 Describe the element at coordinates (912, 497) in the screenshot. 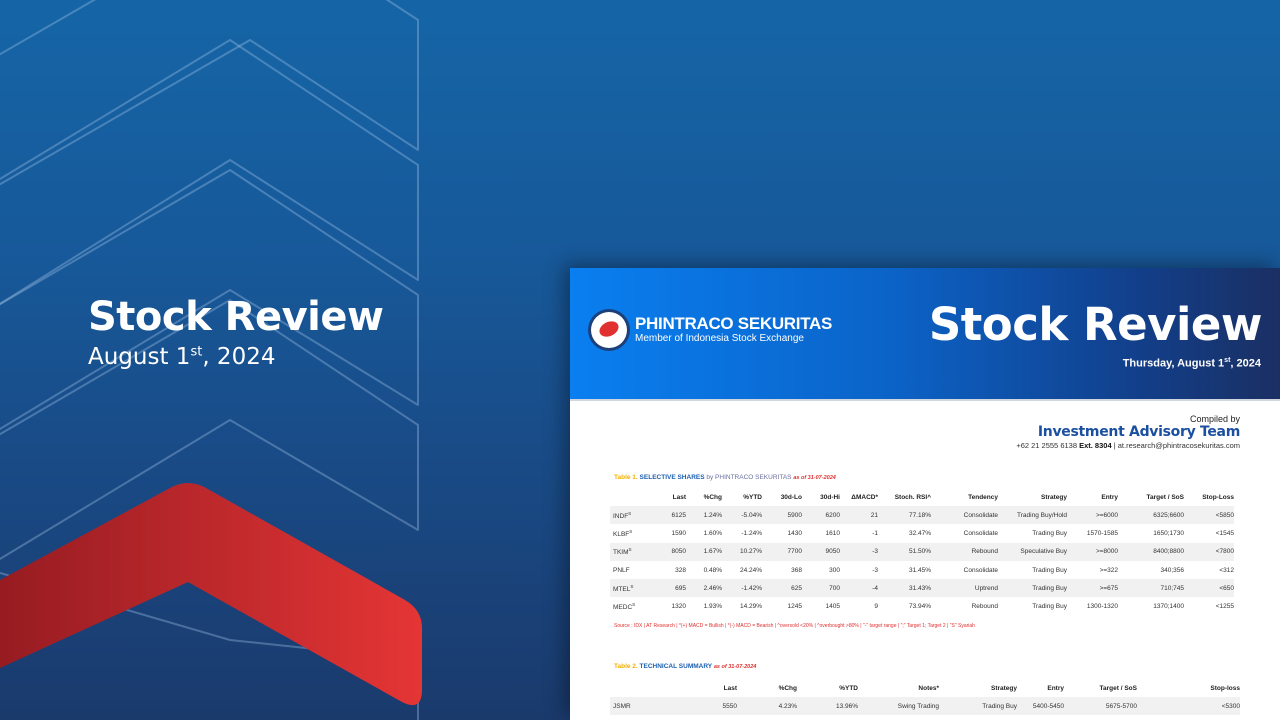

I see `column-header: Stoch. RSI^` at that location.